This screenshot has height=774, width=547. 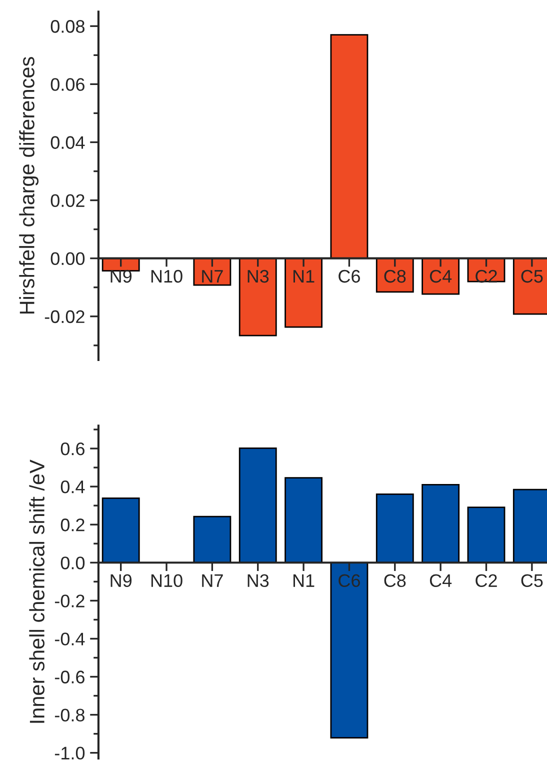 What do you see at coordinates (29, 185) in the screenshot?
I see `y-axis-title: Hirshfeld charge differences` at bounding box center [29, 185].